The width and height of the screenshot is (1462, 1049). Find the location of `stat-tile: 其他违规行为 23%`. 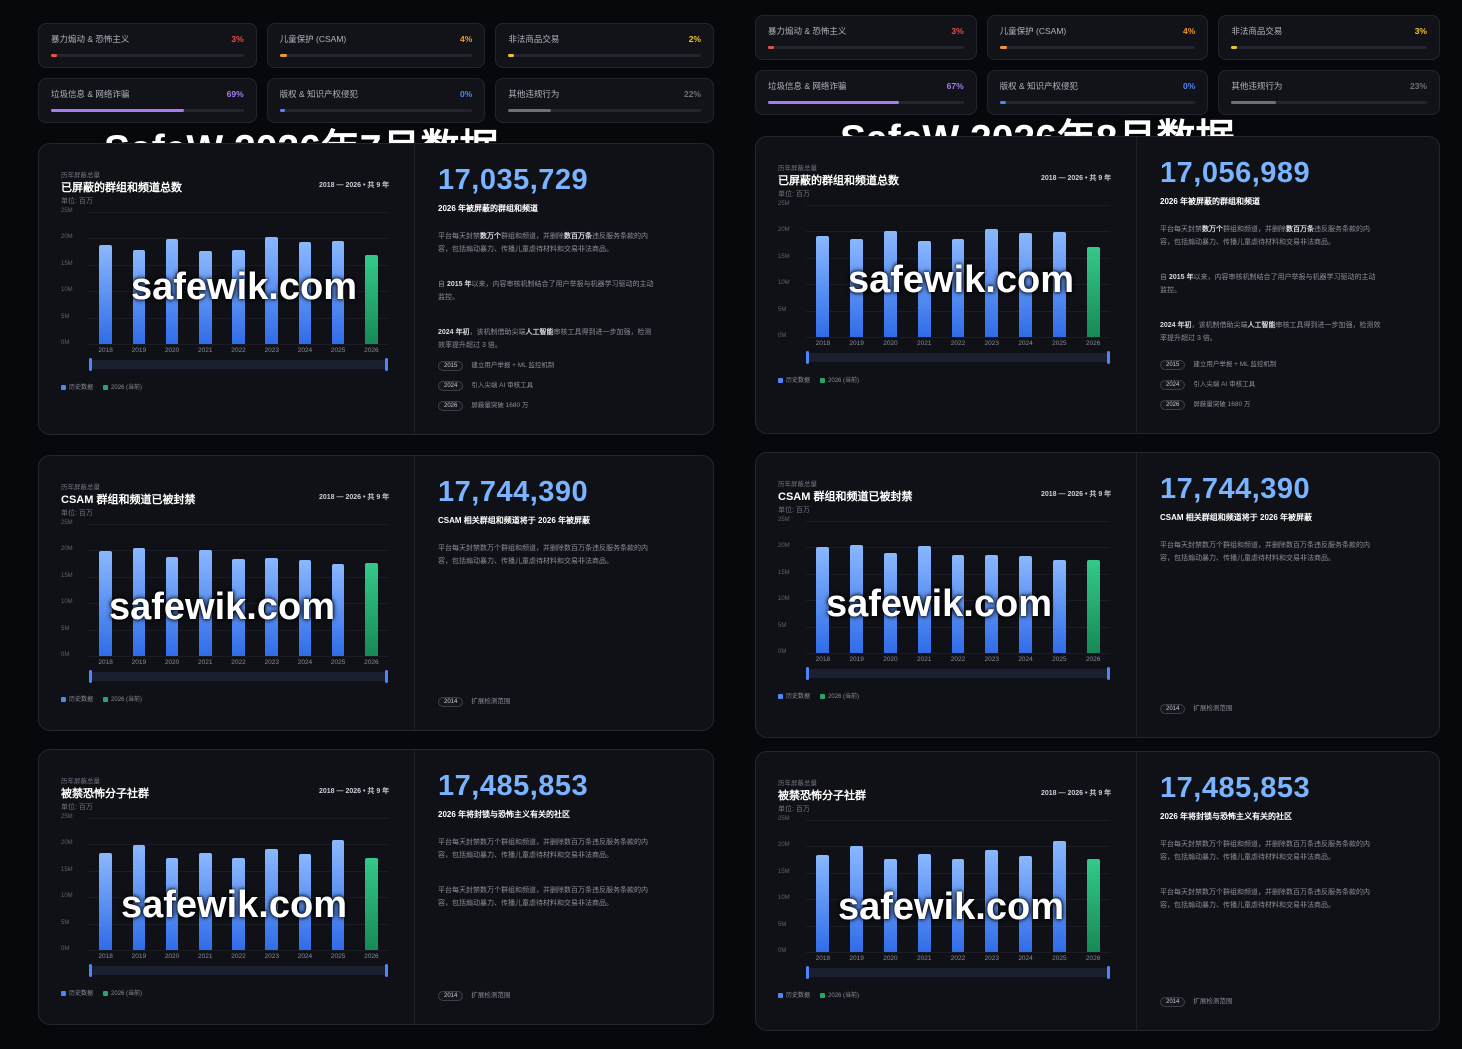

stat-tile: 其他违规行为 23% is located at coordinates (1329, 92).